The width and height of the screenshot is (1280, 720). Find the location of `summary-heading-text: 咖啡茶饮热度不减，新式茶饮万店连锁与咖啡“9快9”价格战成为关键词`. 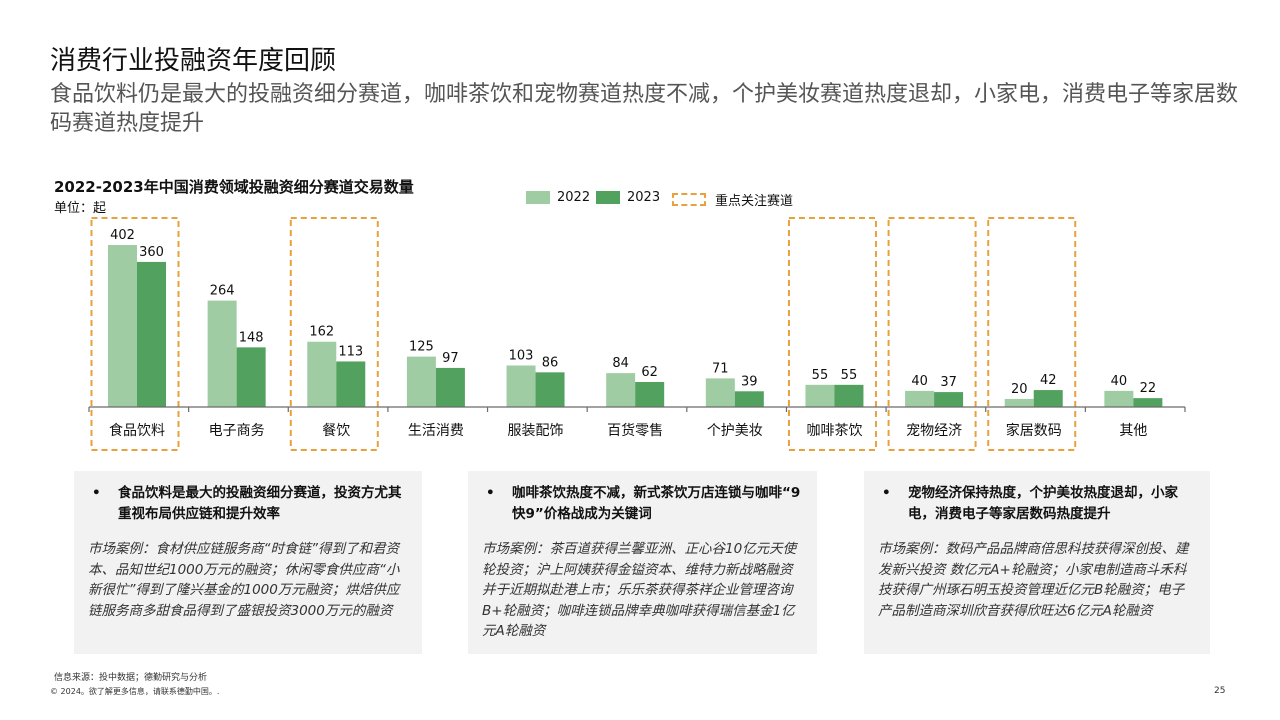

summary-heading-text: 咖啡茶饮热度不减，新式茶饮万店连锁与咖啡“9快9”价格战成为关键词 is located at coordinates (656, 503).